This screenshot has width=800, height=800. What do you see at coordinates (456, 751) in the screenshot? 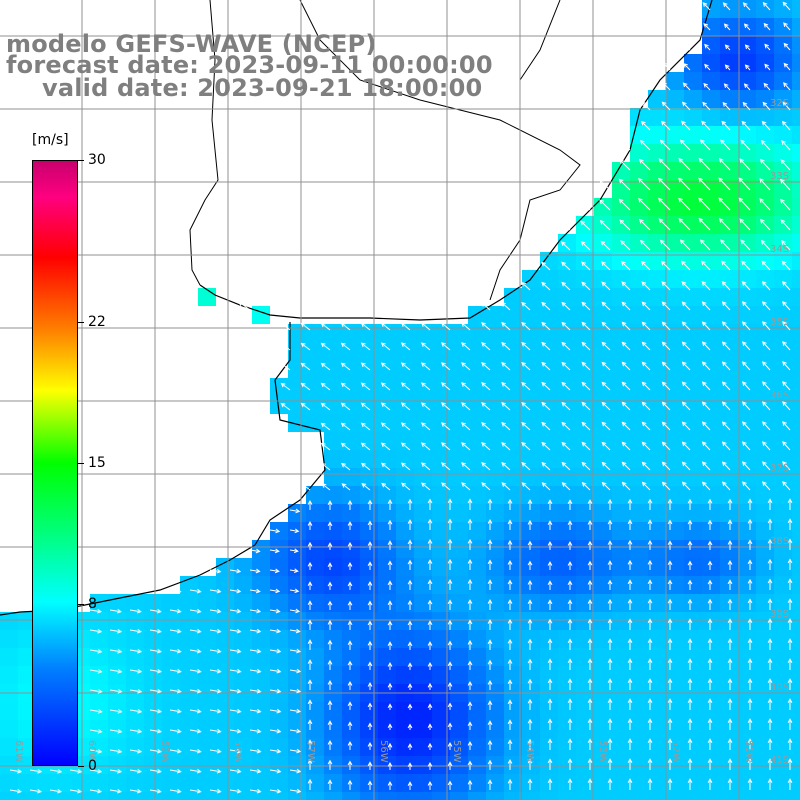
I see `longitude-label: 55W` at bounding box center [456, 751].